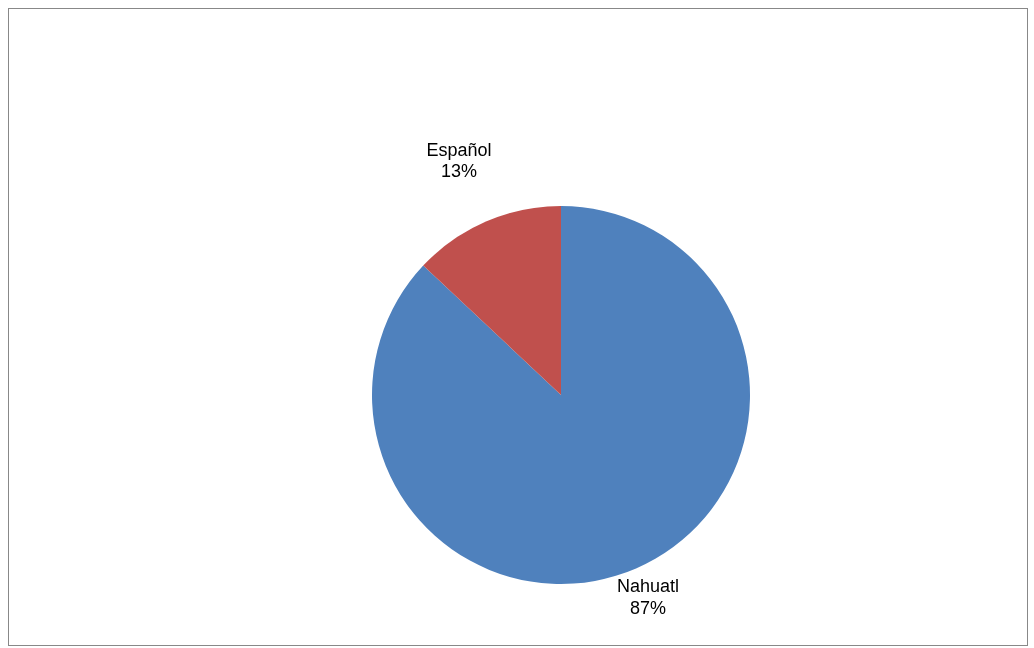  I want to click on slice-label: Nahuatl, so click(647, 586).